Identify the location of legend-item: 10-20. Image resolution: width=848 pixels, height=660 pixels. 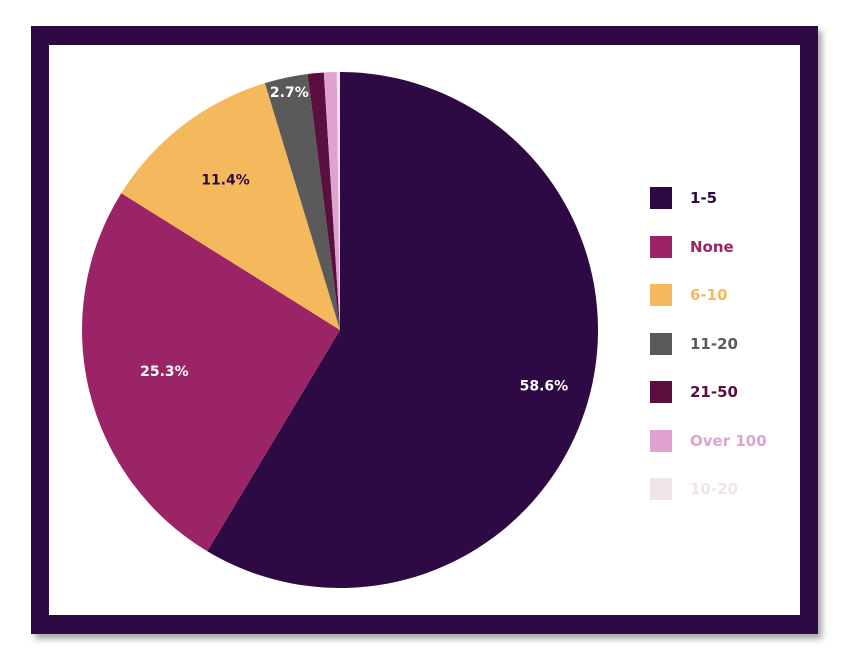
(708, 489).